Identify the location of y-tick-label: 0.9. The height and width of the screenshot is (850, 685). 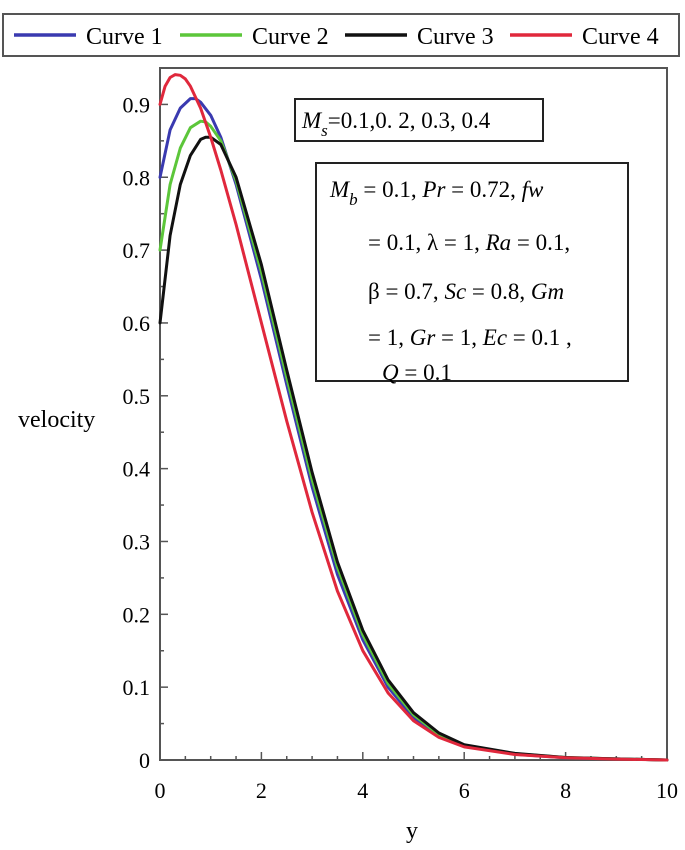
(137, 104).